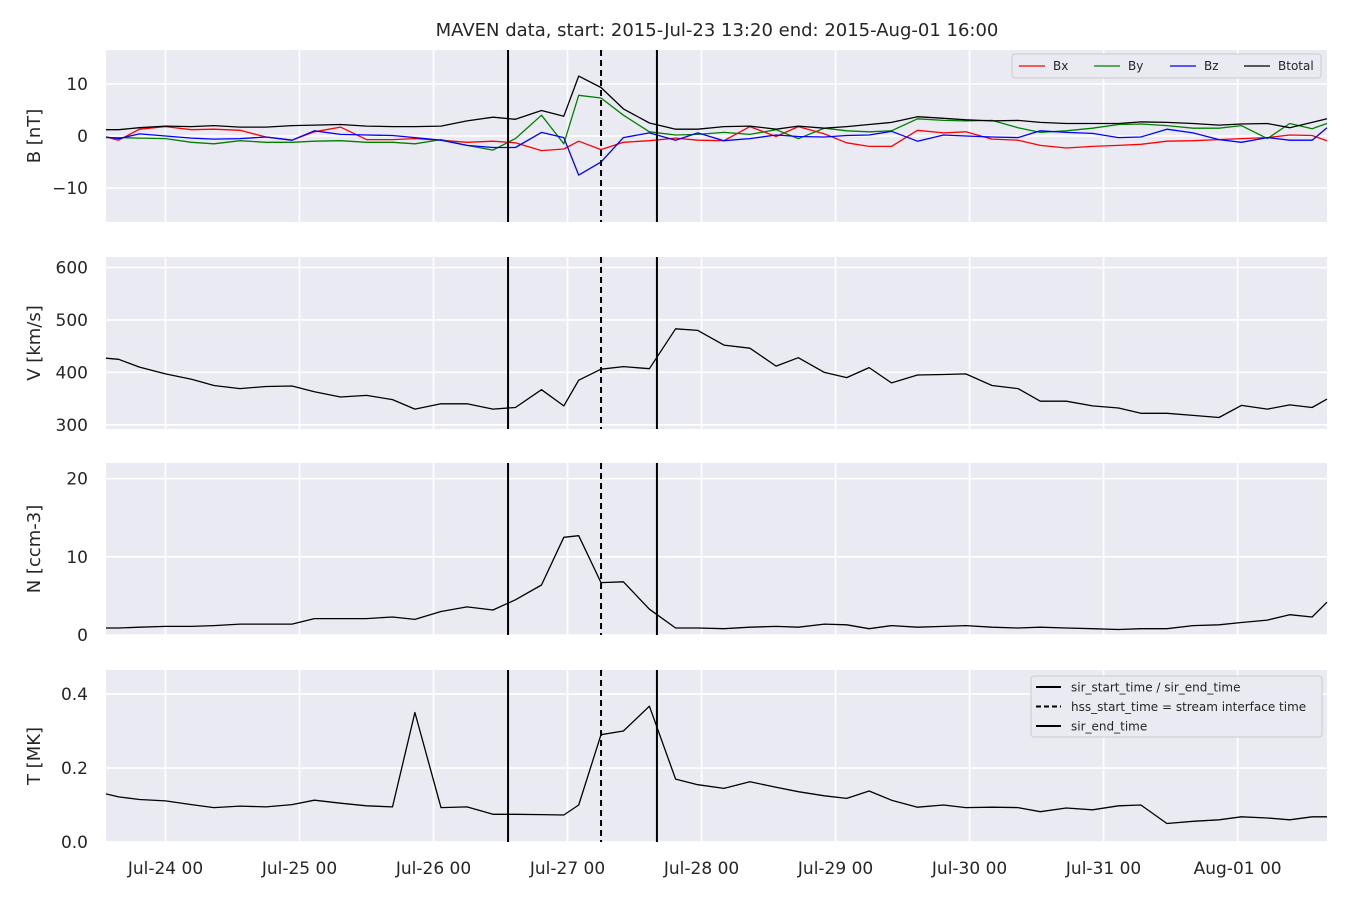 The width and height of the screenshot is (1350, 900). Describe the element at coordinates (34, 136) in the screenshot. I see `y-axis-label: B [nT]` at that location.